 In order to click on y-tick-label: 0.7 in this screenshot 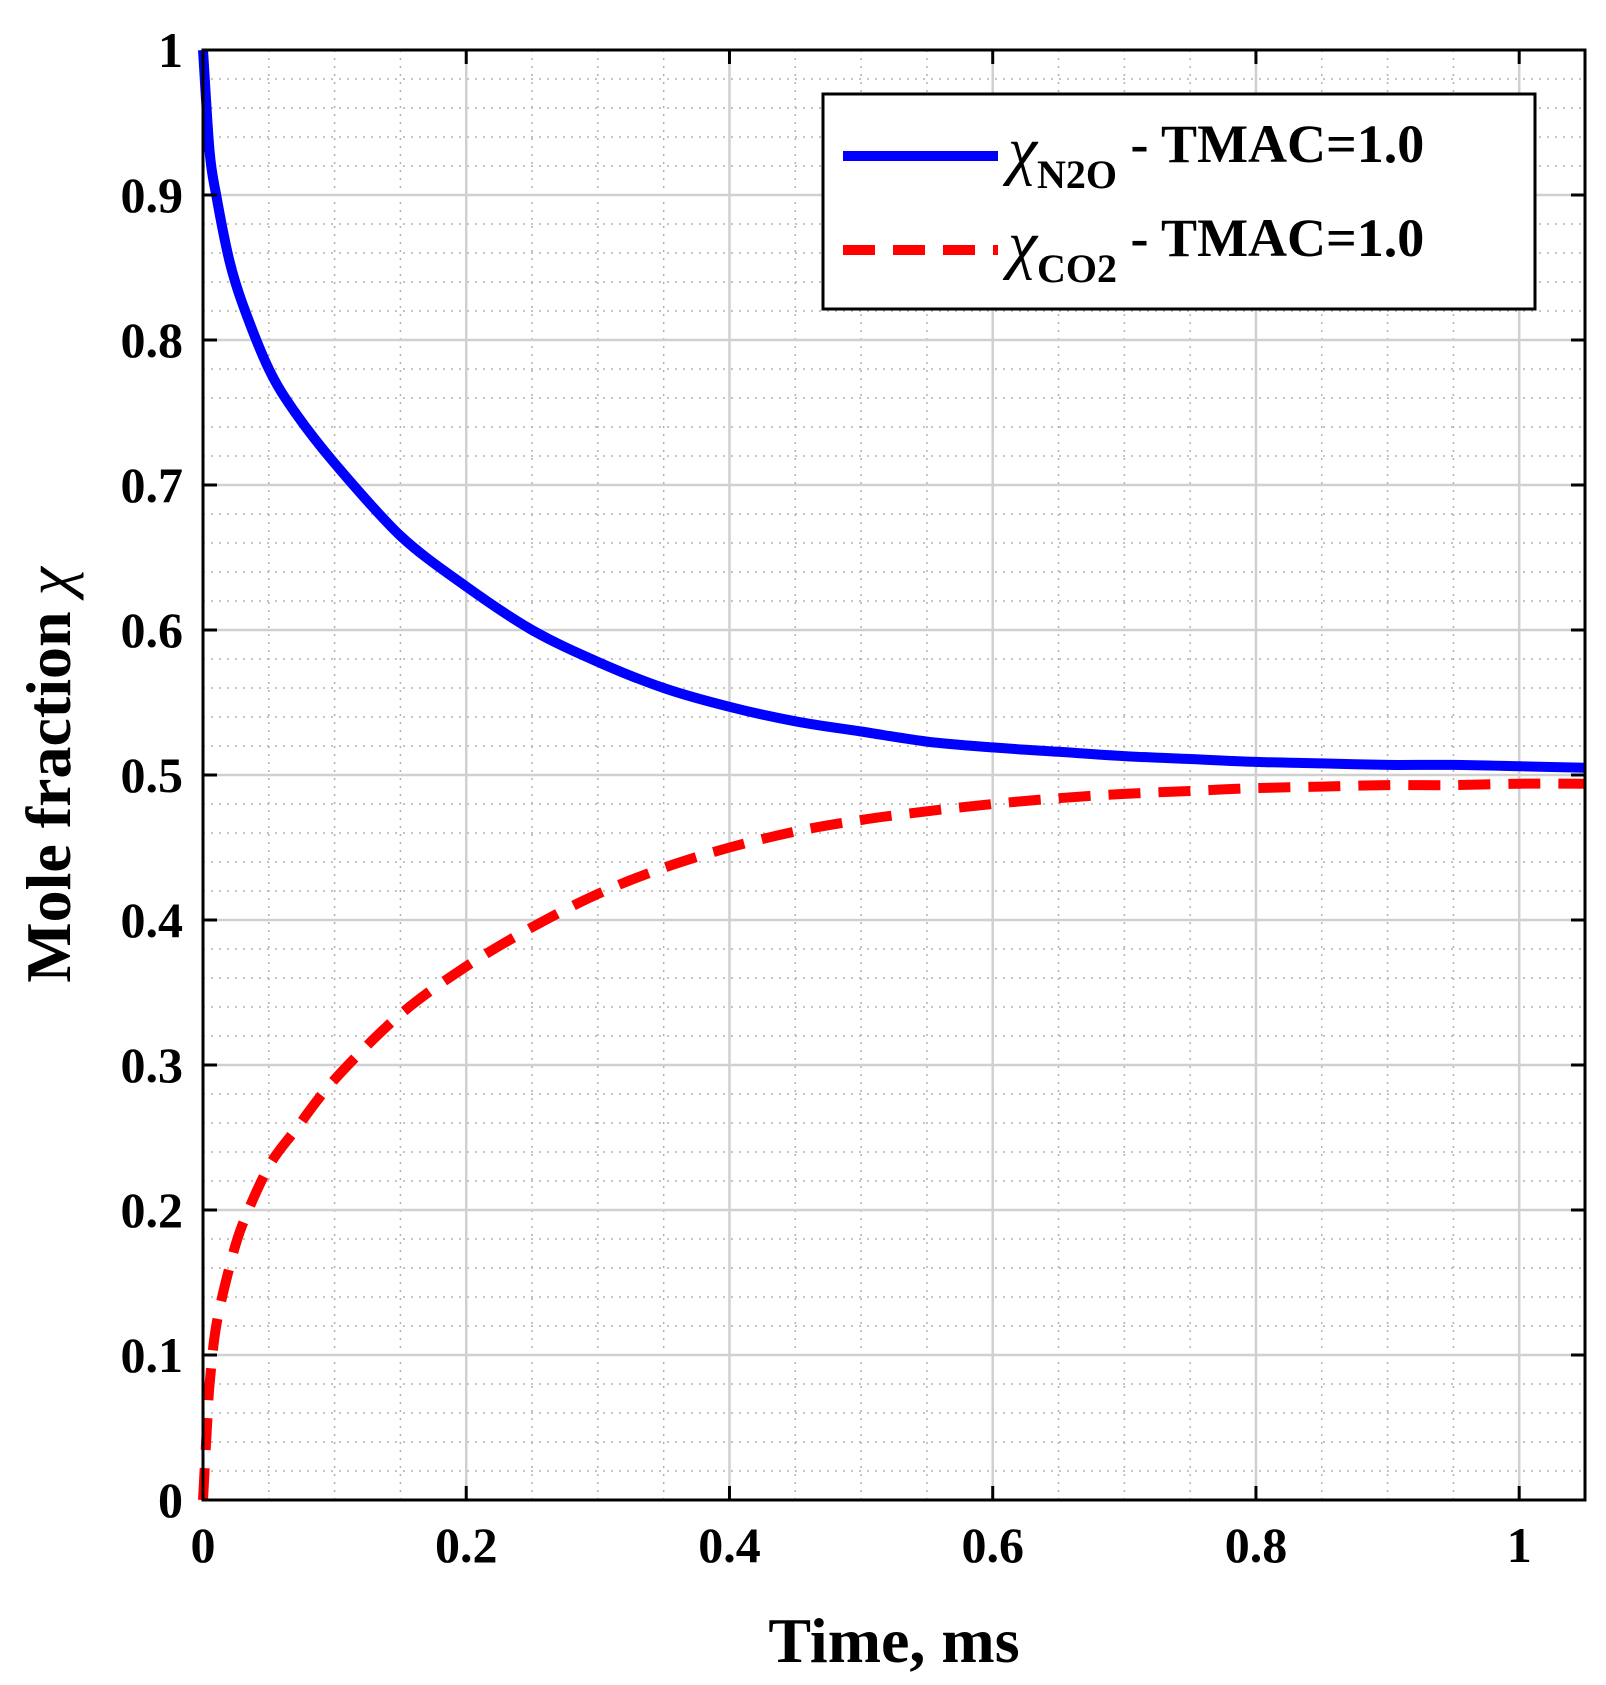, I will do `click(152, 485)`.